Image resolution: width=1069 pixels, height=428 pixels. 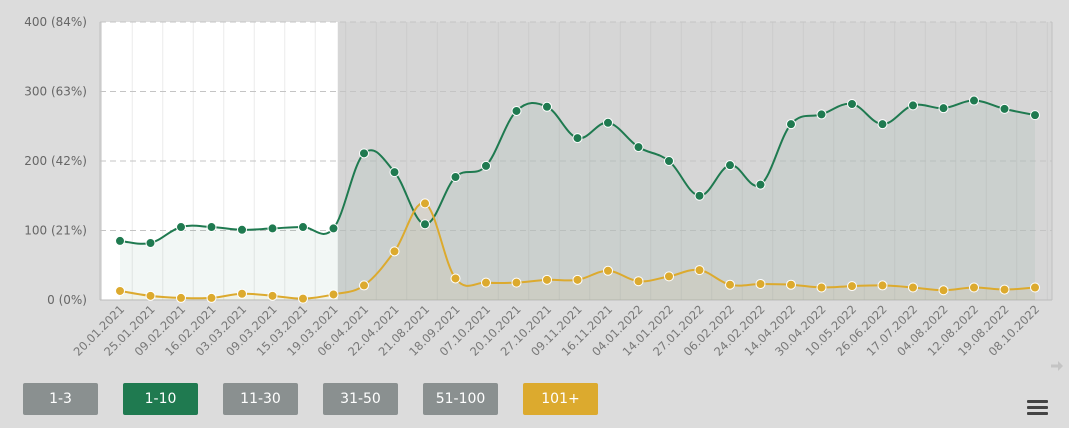 I want to click on hamburger-menu-icon, so click(x=1037, y=408).